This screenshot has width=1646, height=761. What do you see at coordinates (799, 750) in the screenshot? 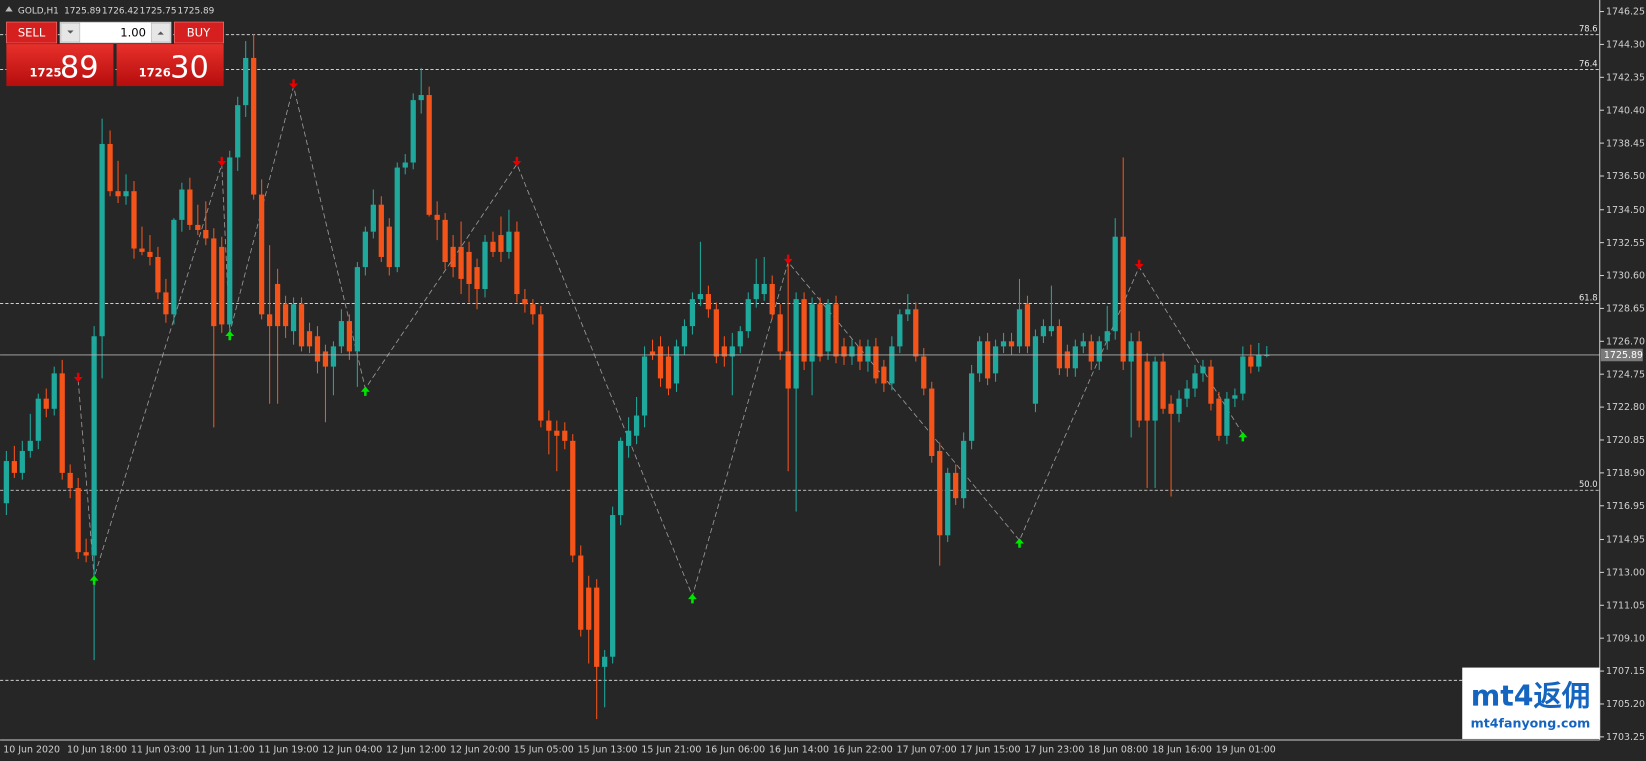
I see `x-tick-label: 16 Jun 14:00` at bounding box center [799, 750].